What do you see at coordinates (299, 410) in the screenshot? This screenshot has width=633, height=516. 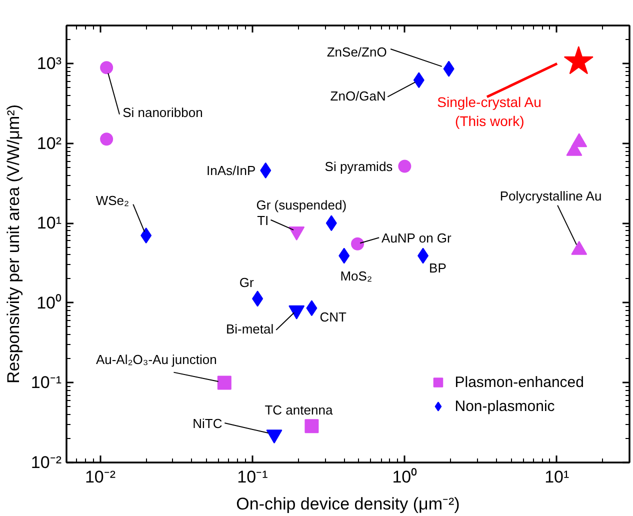 I see `annotation: TC antenna` at bounding box center [299, 410].